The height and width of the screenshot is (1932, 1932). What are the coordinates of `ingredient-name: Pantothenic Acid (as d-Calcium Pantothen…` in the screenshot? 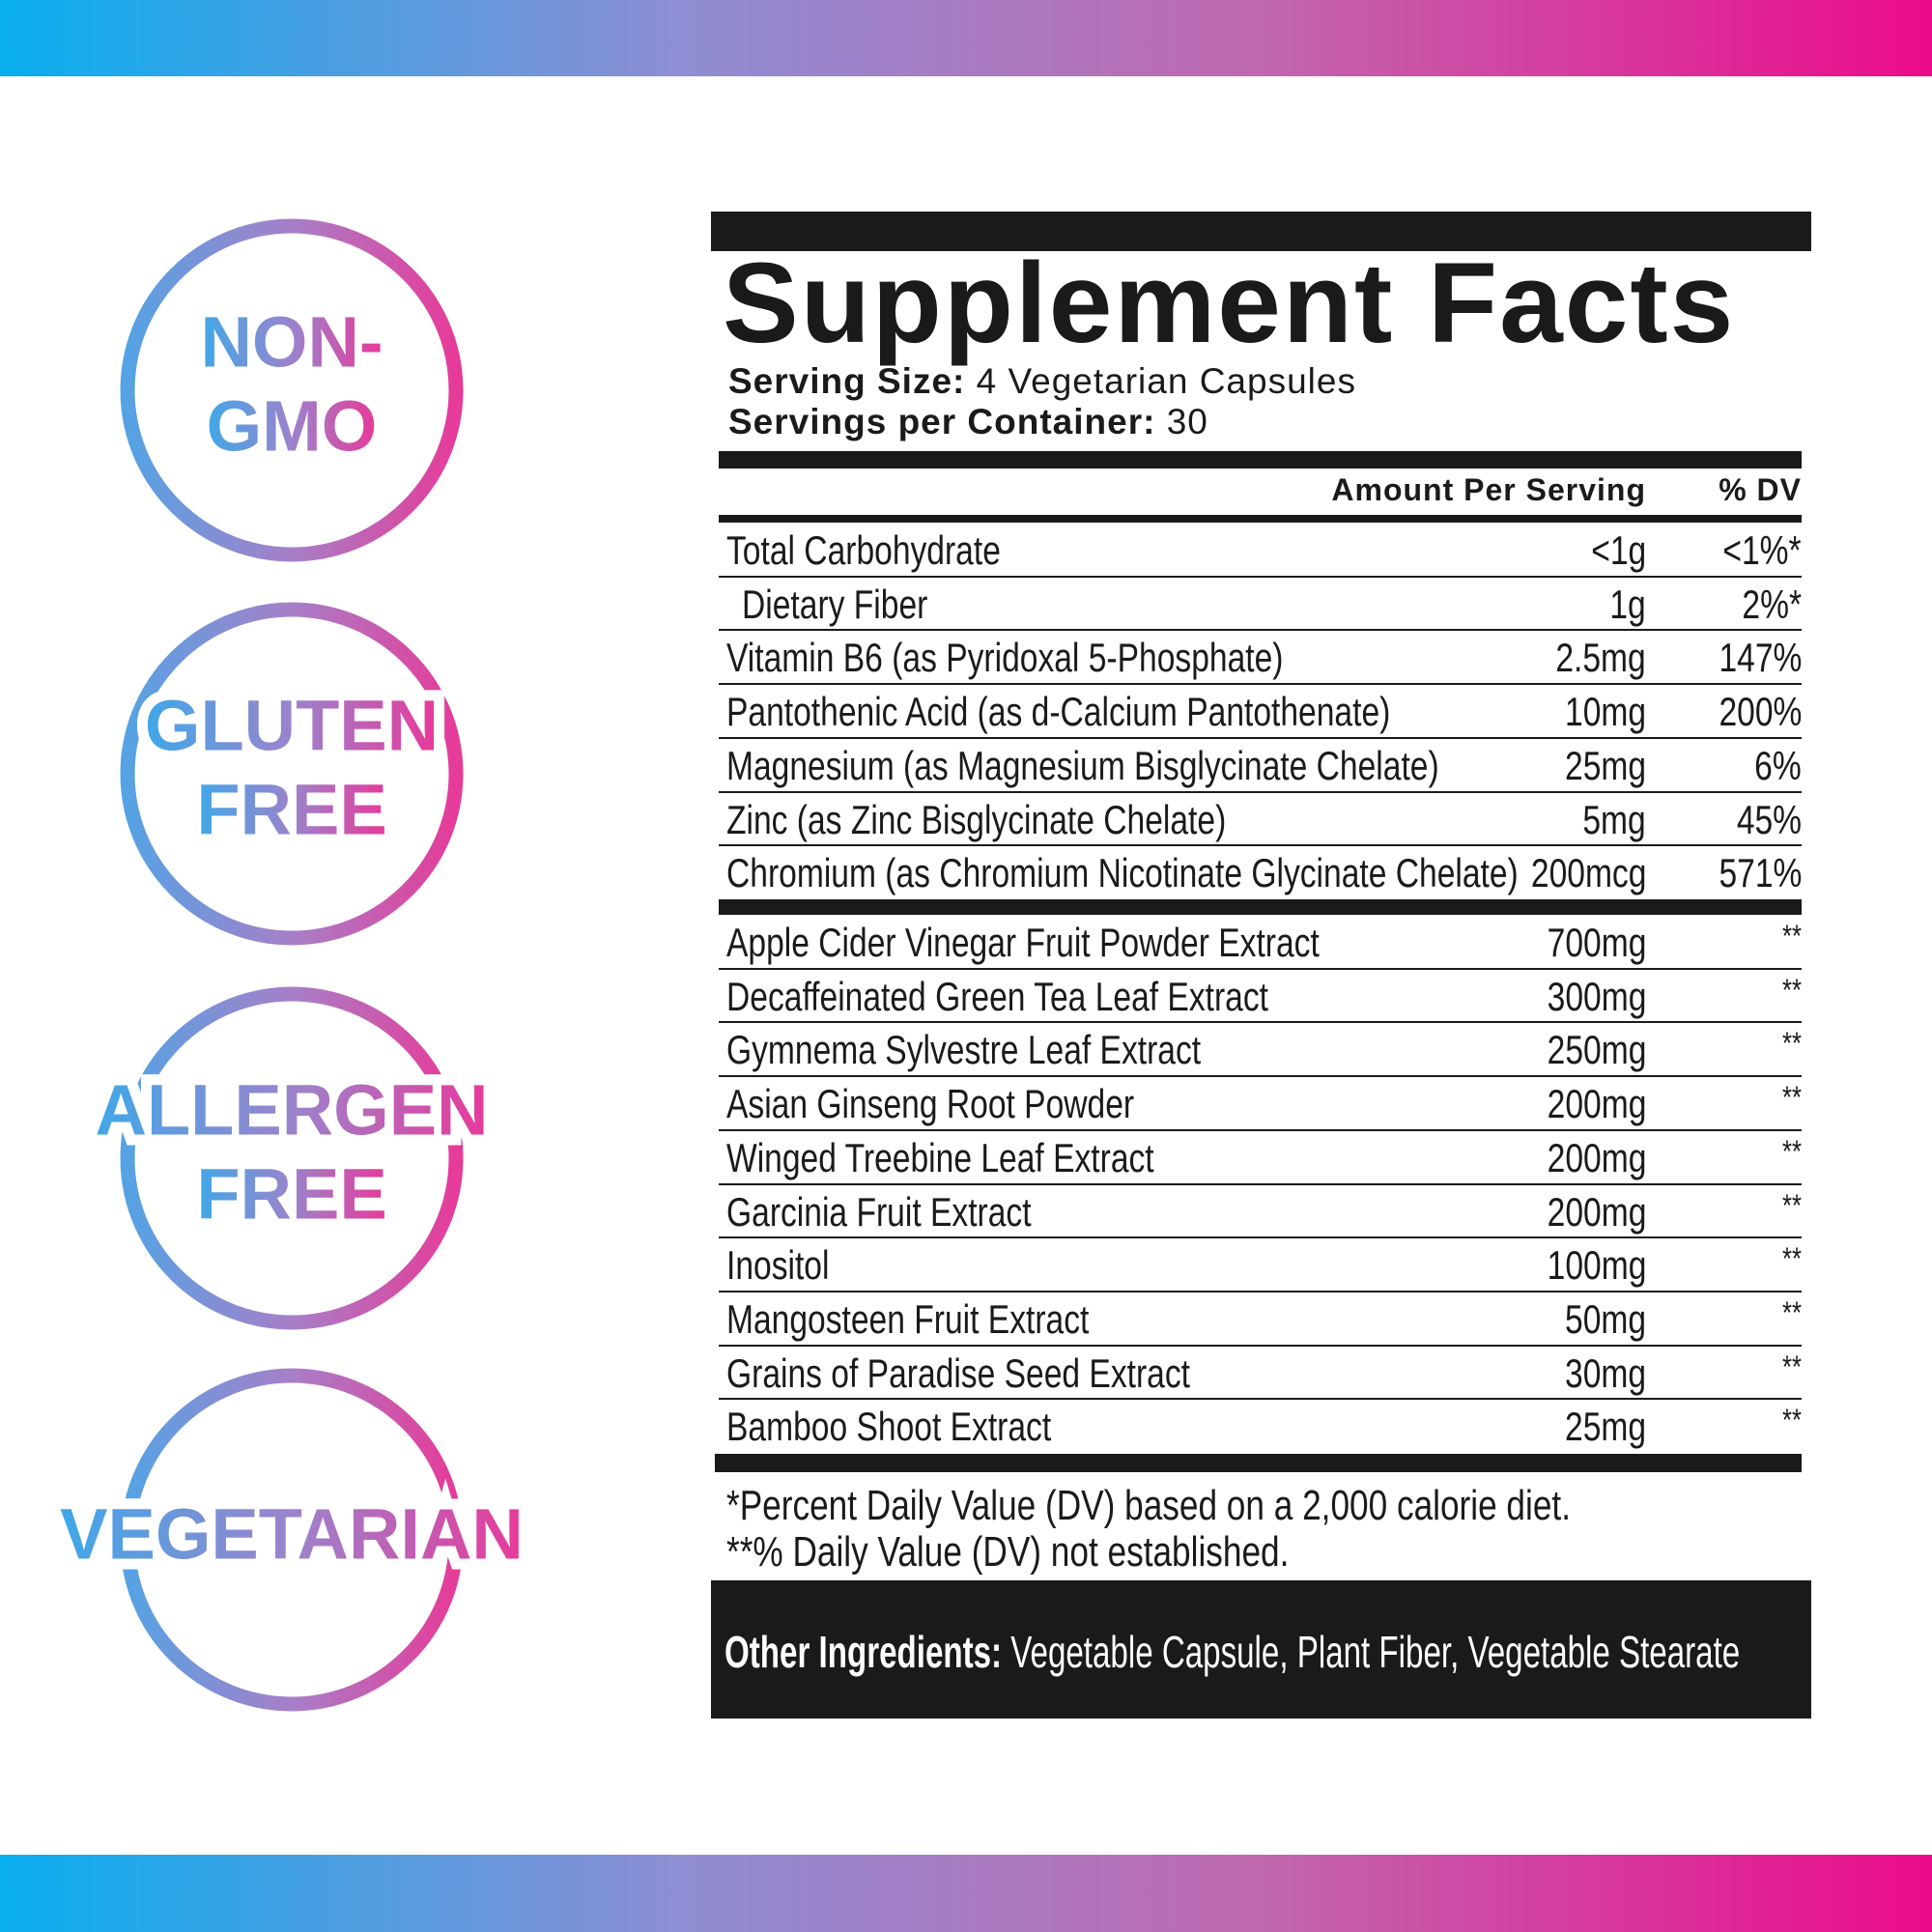 It's located at (1058, 712).